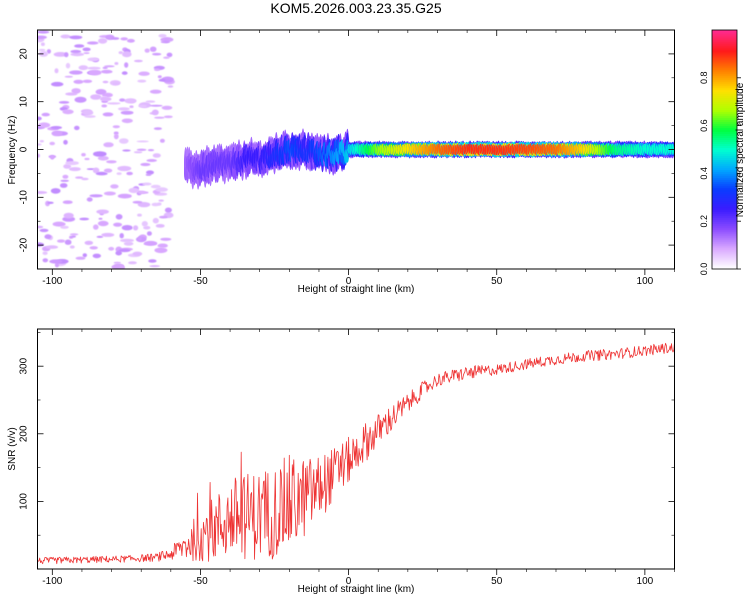 The image size is (750, 600). I want to click on snr-y-tick-label: 200, so click(24, 433).